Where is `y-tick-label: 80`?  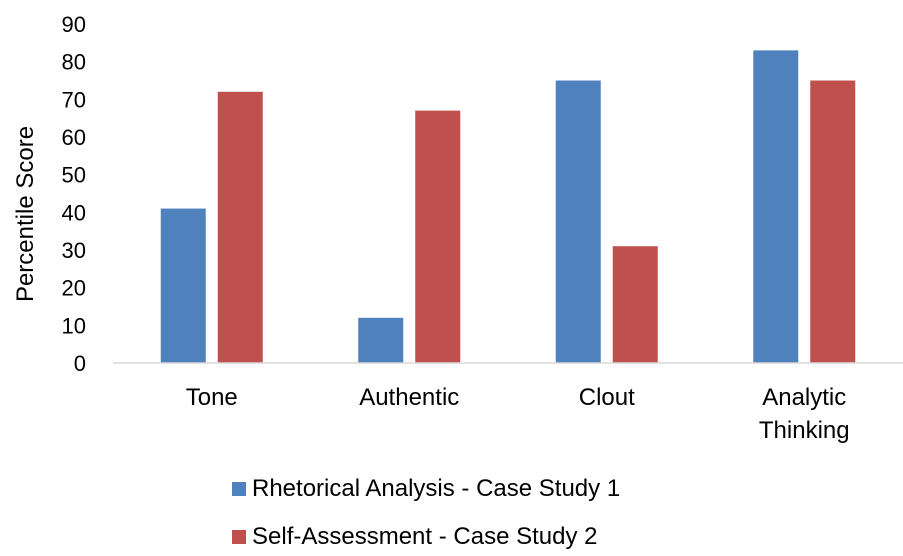 y-tick-label: 80 is located at coordinates (74, 62).